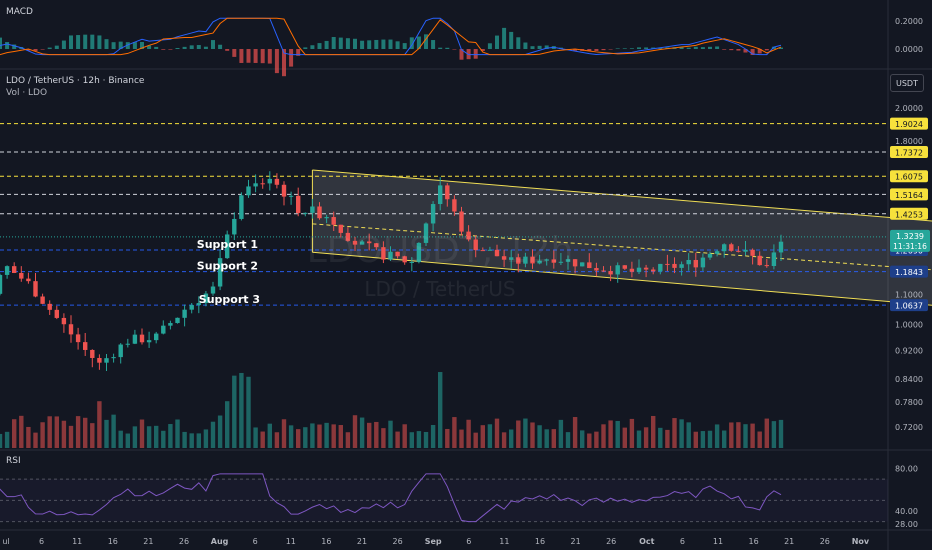  What do you see at coordinates (622, 278) in the screenshot?
I see `channel-lower-line` at bounding box center [622, 278].